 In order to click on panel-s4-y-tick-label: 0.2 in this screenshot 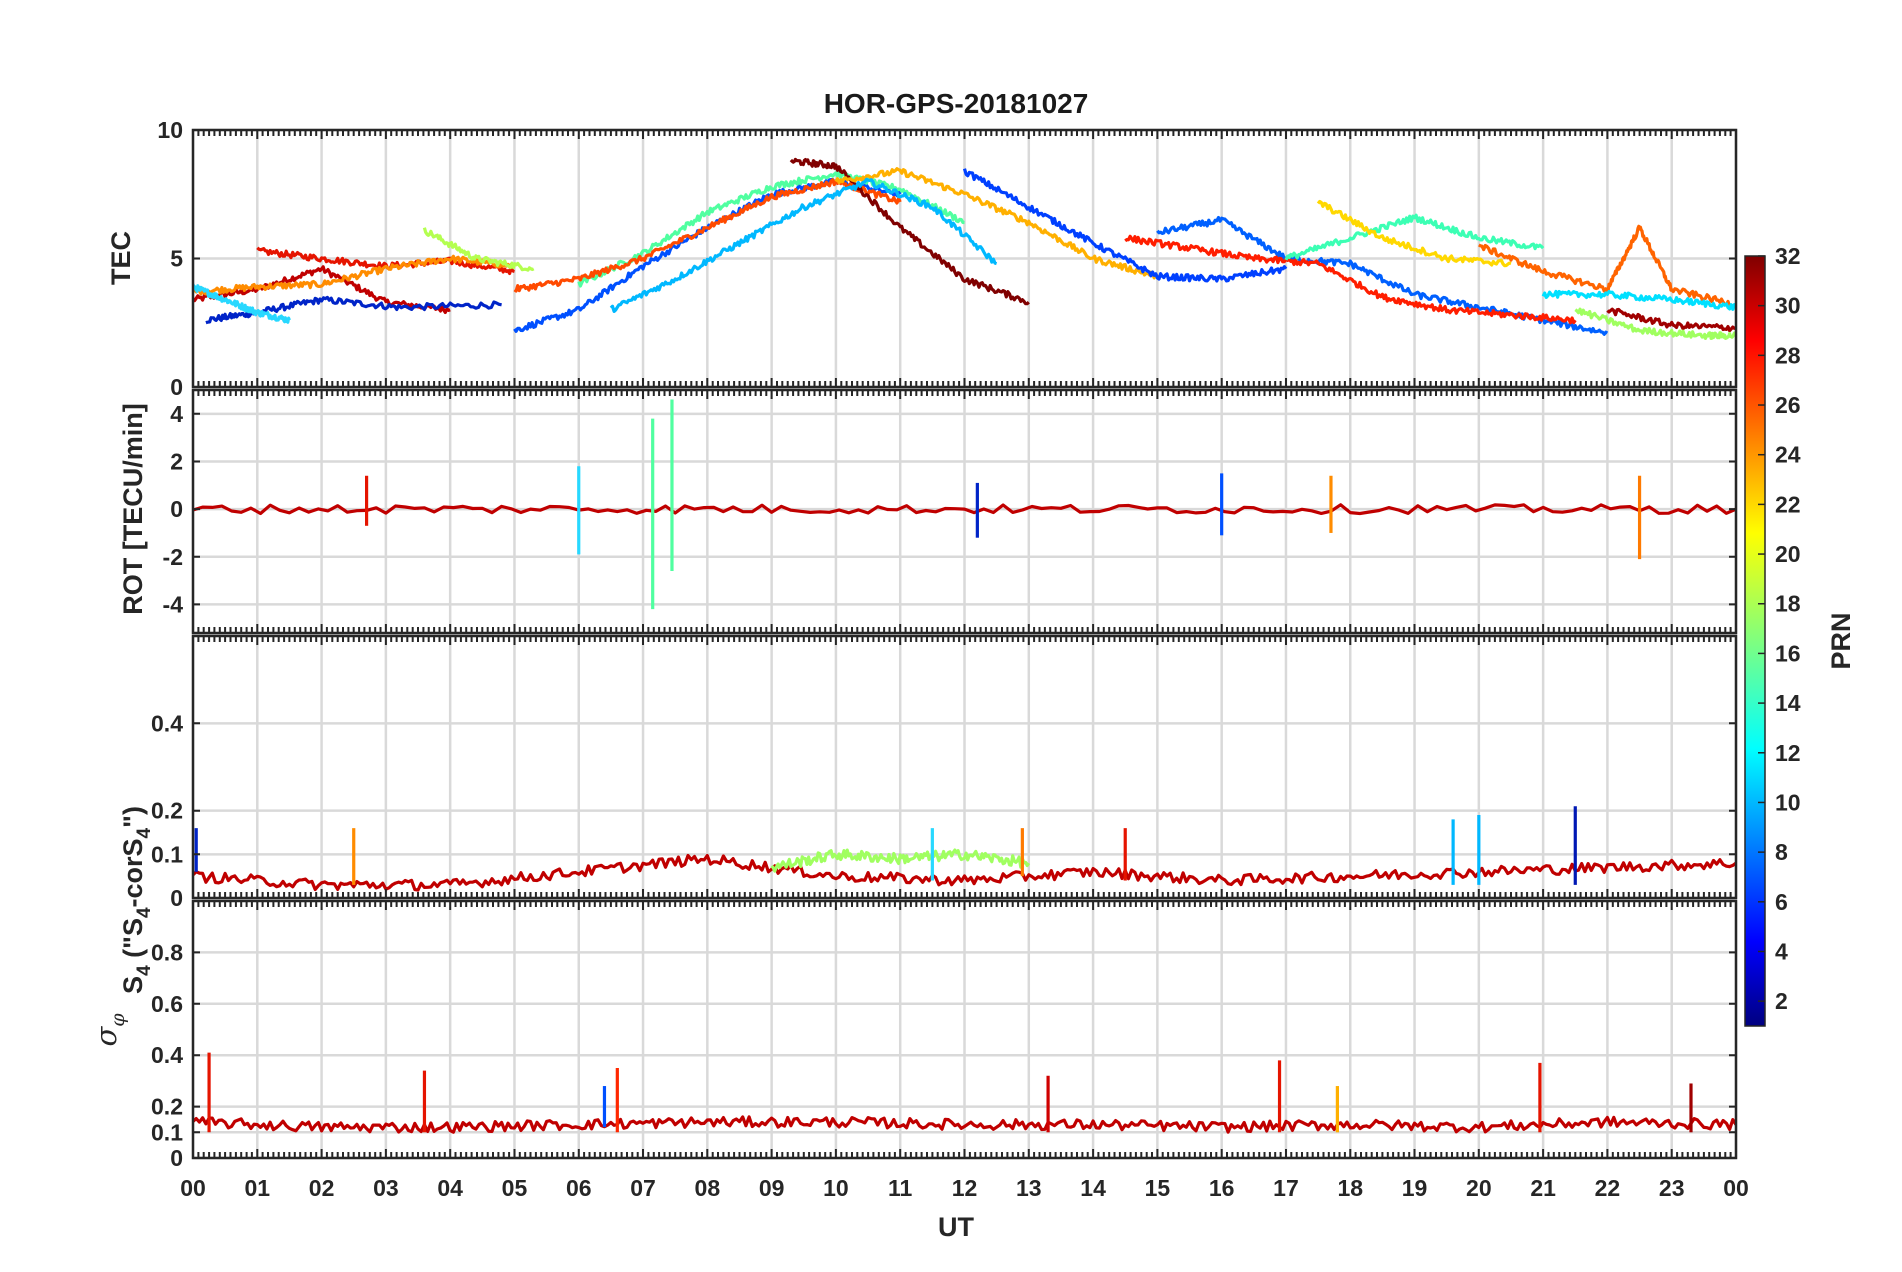, I will do `click(167, 811)`.